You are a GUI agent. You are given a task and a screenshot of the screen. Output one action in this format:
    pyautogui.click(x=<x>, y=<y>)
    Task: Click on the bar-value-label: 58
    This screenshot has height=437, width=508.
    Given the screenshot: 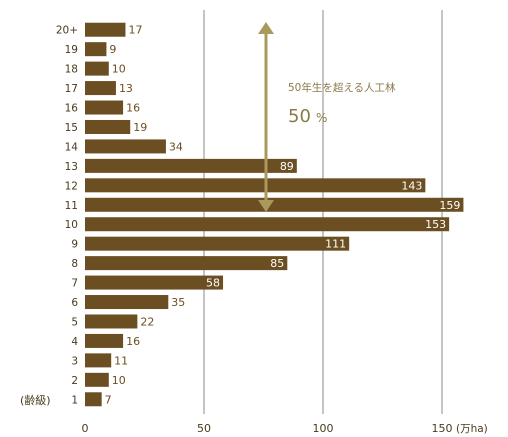 What is the action you would take?
    pyautogui.click(x=213, y=283)
    